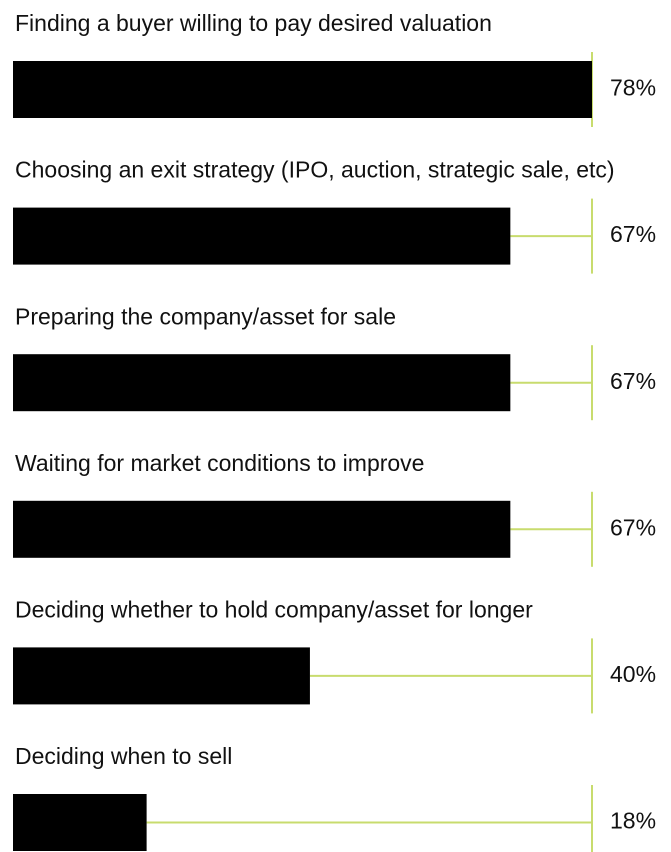 Image resolution: width=671 pixels, height=852 pixels. I want to click on category-label: Preparing the company/asset for sale, so click(205, 316).